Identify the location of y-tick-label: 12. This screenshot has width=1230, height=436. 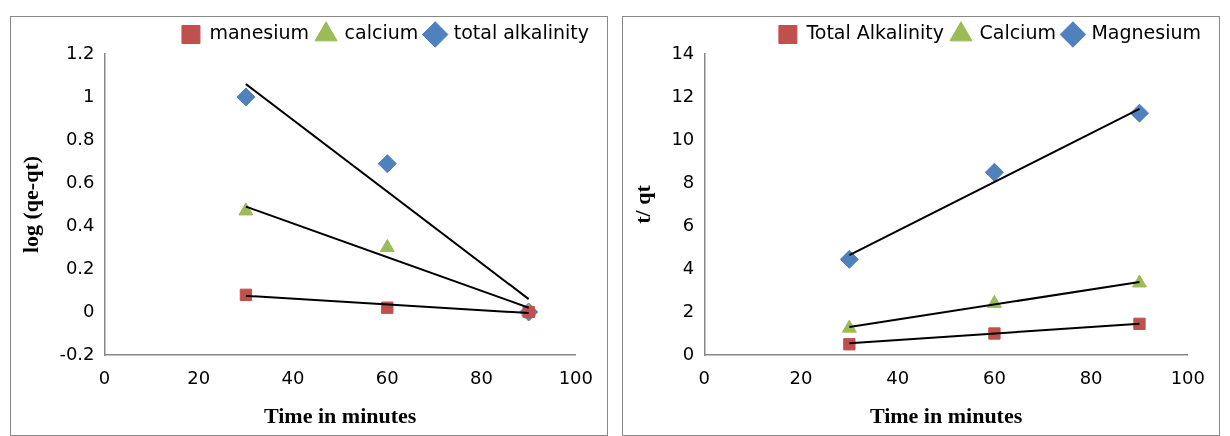
(683, 95).